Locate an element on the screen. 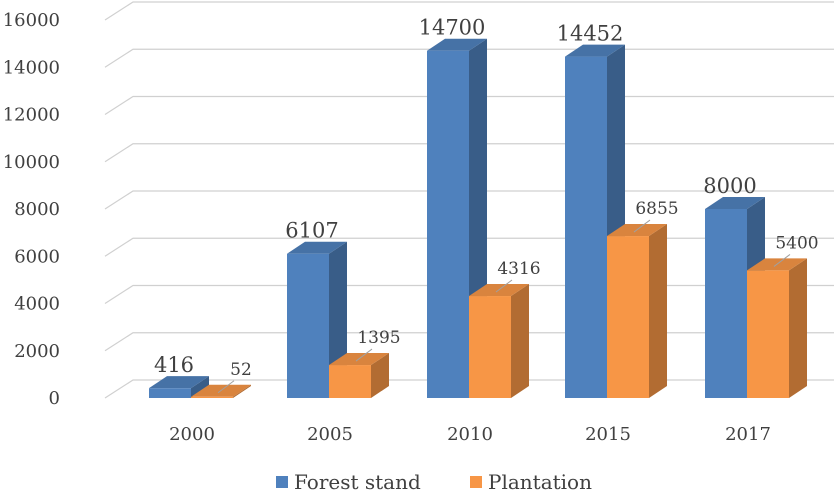 Image resolution: width=837 pixels, height=498 pixels. data-label: 6855 is located at coordinates (656, 209).